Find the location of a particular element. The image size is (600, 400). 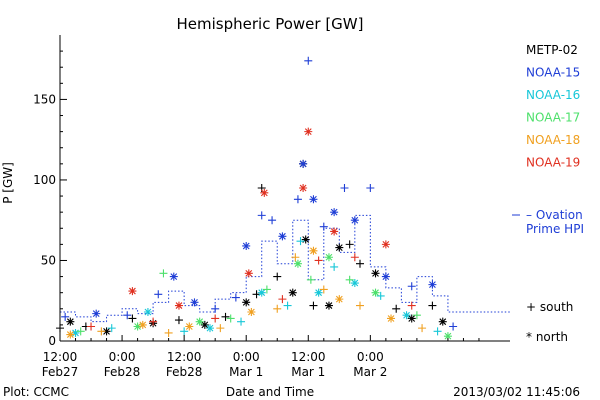

legend-entry: NOAA-16 is located at coordinates (553, 95).